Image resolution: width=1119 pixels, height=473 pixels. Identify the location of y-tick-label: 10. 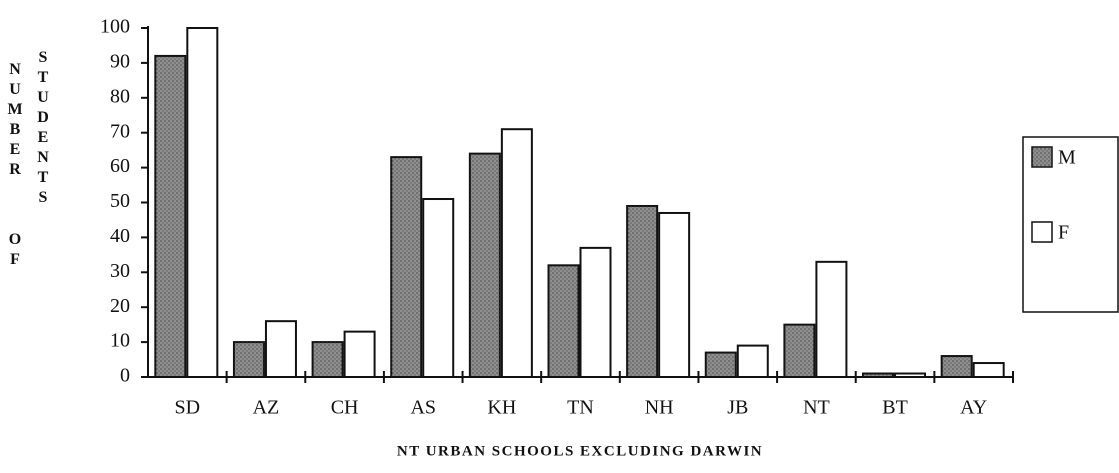
(120, 341).